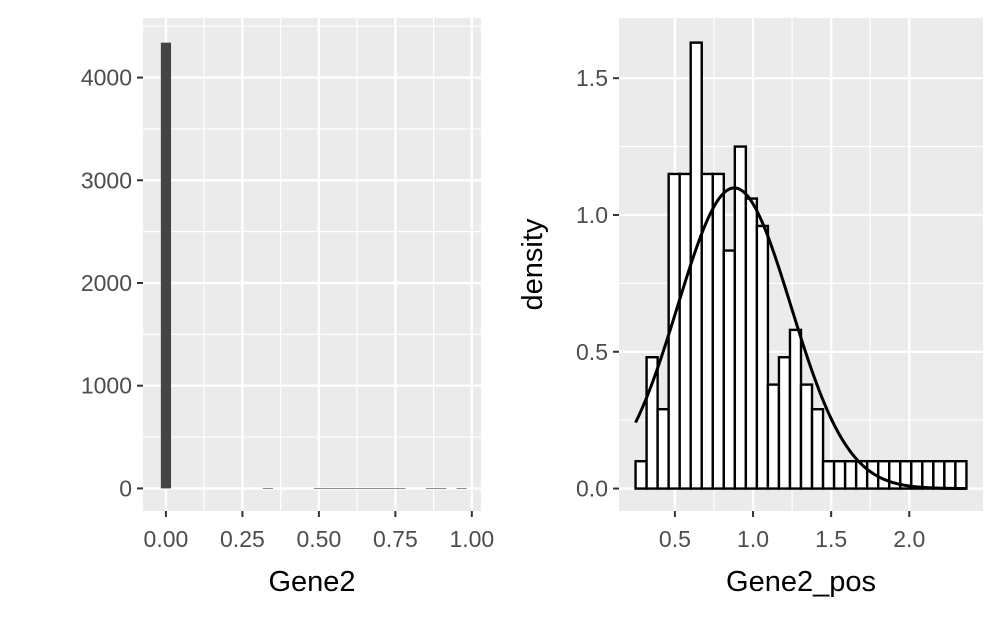  Describe the element at coordinates (592, 215) in the screenshot. I see `y-tick-label: 1.0` at that location.